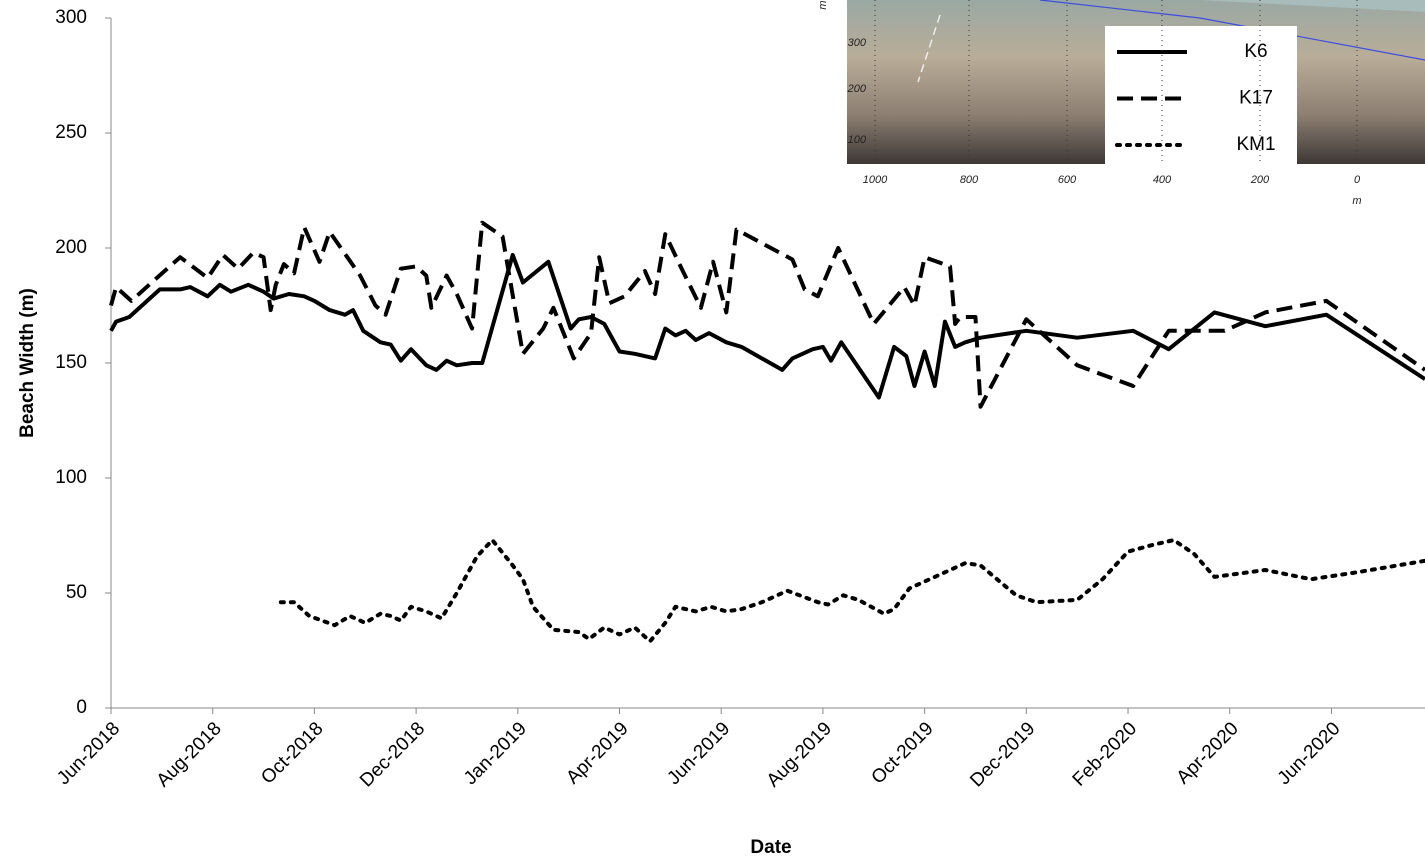 The width and height of the screenshot is (1425, 864). I want to click on legend-label: K17, so click(1256, 98).